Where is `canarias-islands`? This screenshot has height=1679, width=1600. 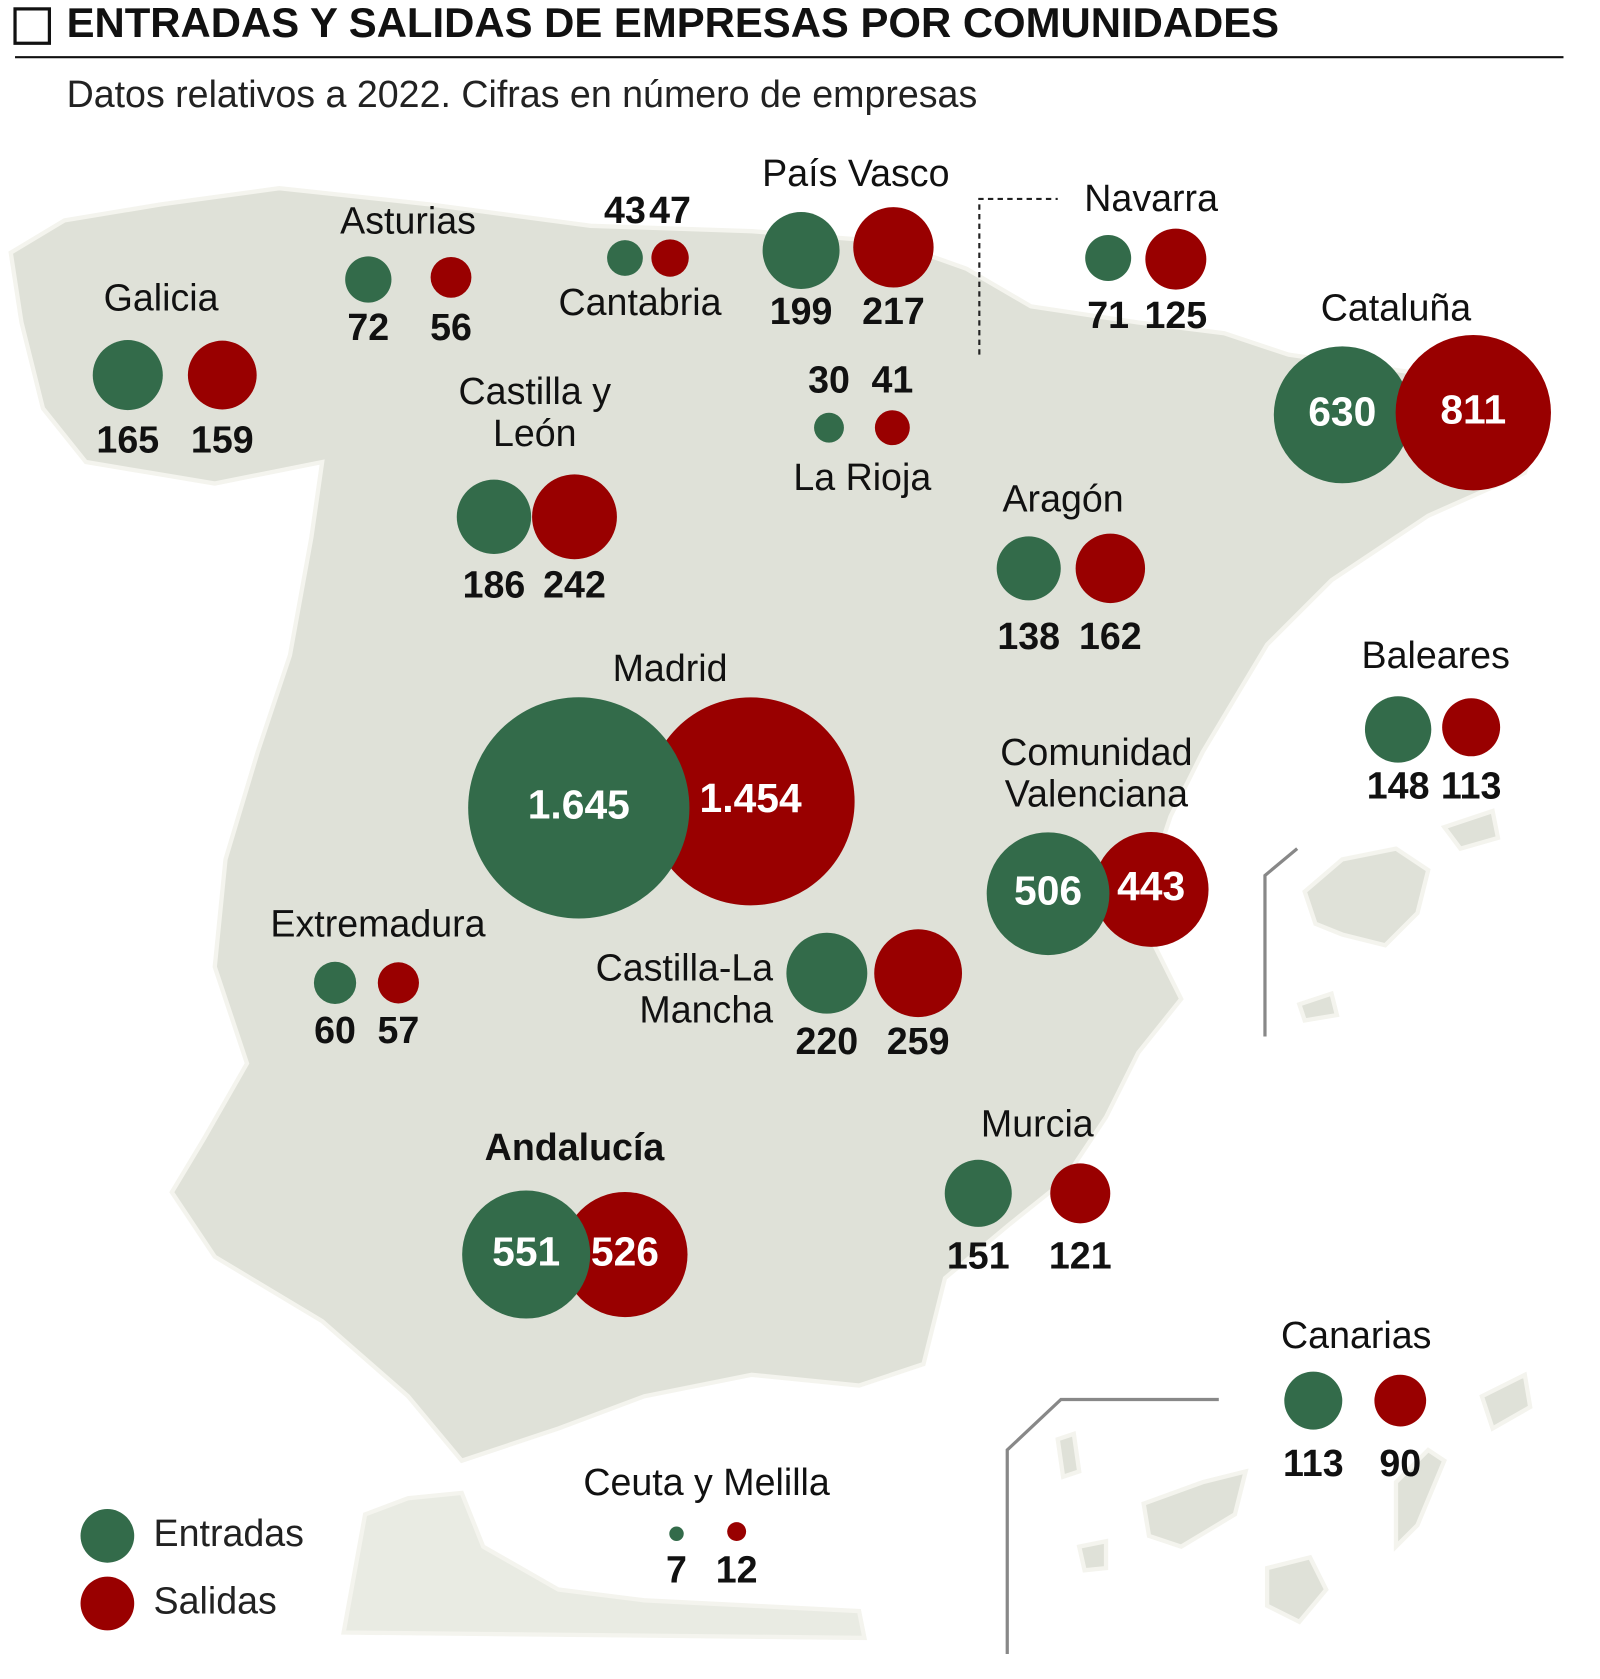 canarias-islands is located at coordinates (1294, 1498).